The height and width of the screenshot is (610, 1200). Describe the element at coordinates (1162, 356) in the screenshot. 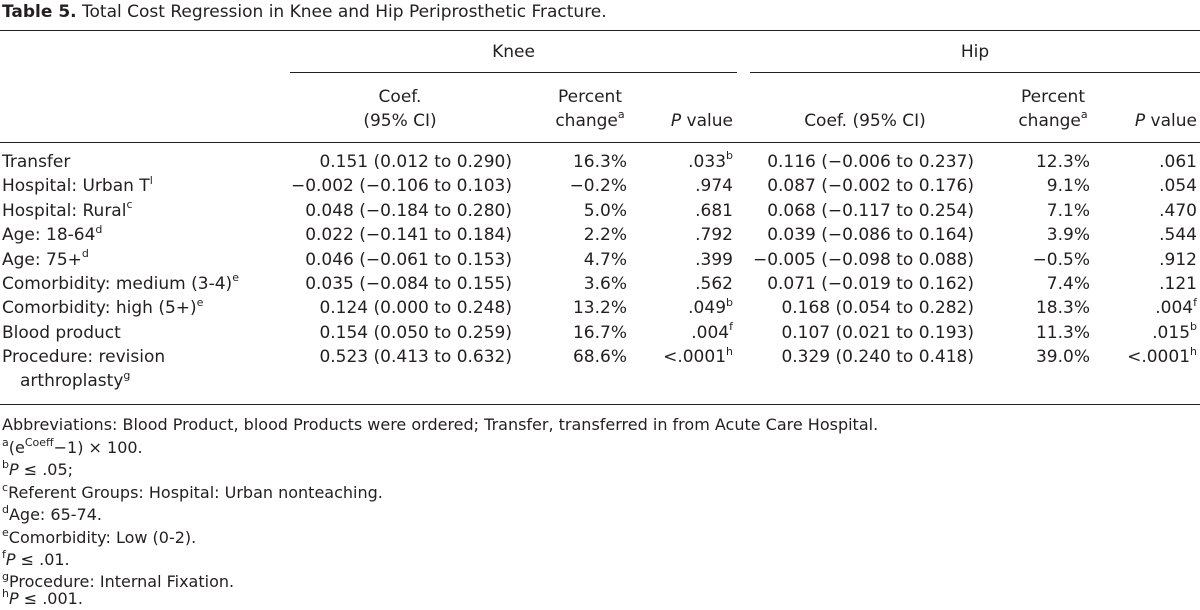

I see `hip-p-cell: <.0001h` at that location.